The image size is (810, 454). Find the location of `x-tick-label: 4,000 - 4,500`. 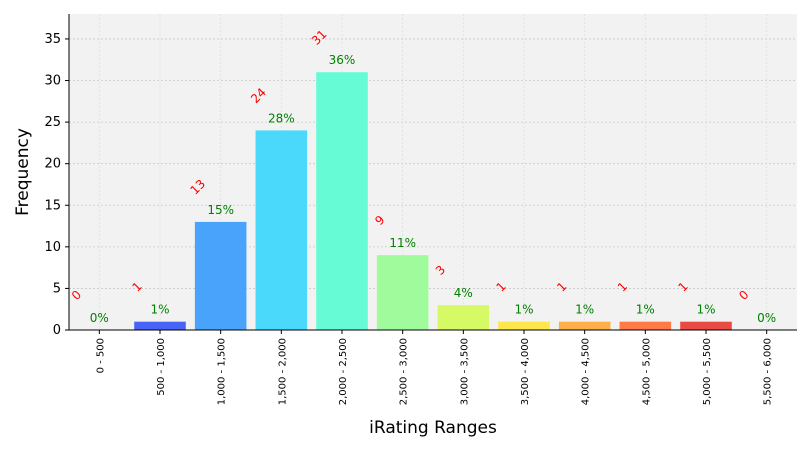

x-tick-label: 4,000 - 4,500 is located at coordinates (586, 371).